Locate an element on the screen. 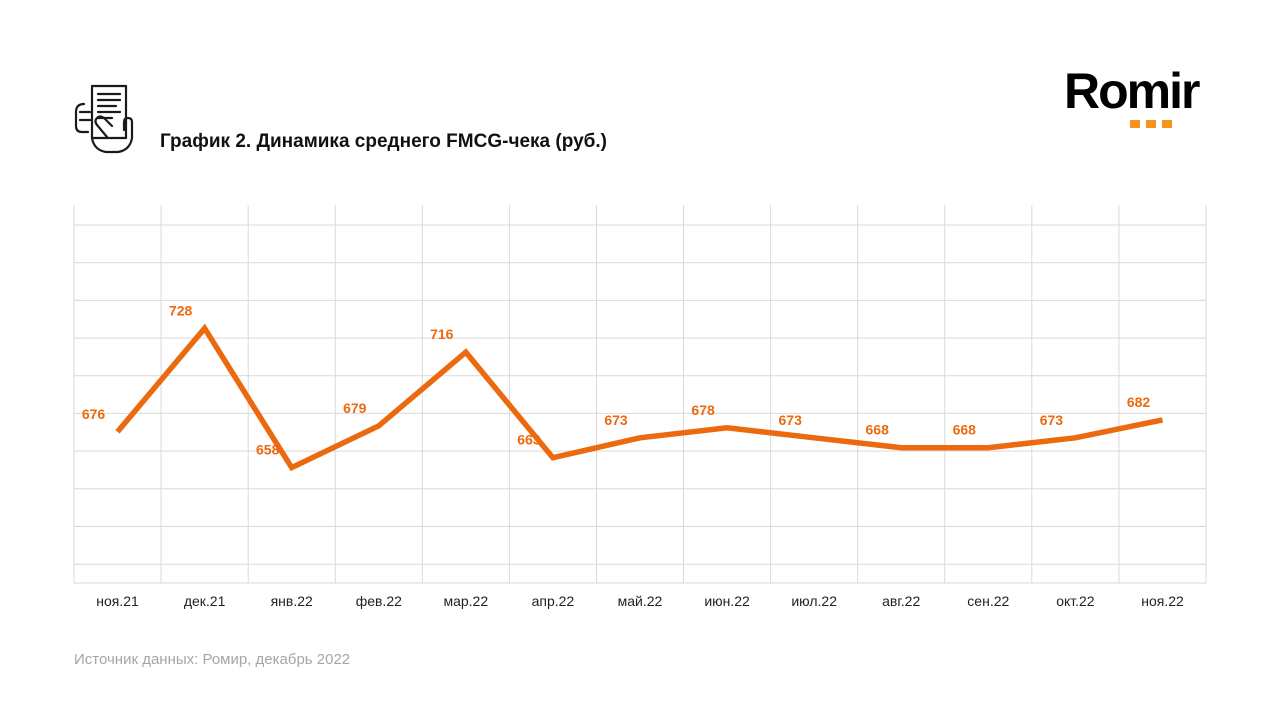  source-note: Источник данных: Ромир, декабрь 2022 is located at coordinates (212, 659).